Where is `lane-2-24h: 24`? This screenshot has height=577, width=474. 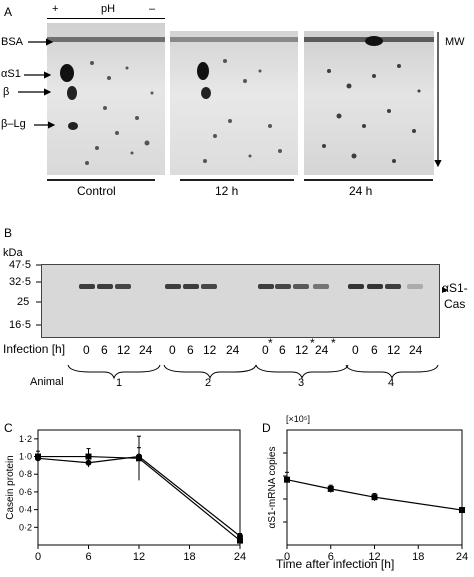
lane-2-24h: 24 is located at coordinates (233, 350).